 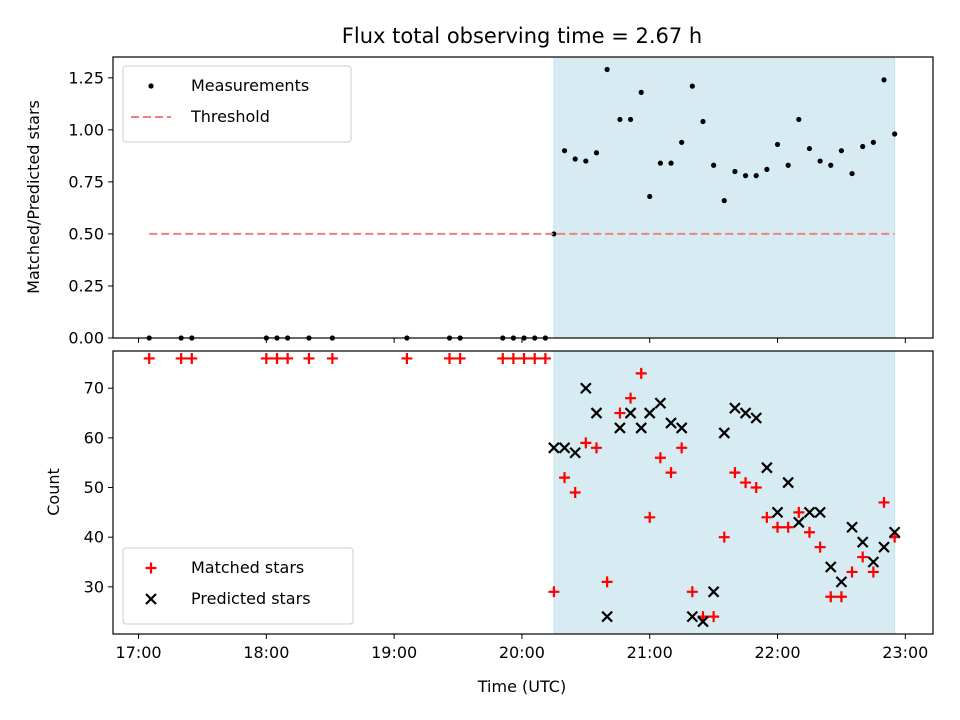 I want to click on legend-plus-swatch, so click(x=151, y=568).